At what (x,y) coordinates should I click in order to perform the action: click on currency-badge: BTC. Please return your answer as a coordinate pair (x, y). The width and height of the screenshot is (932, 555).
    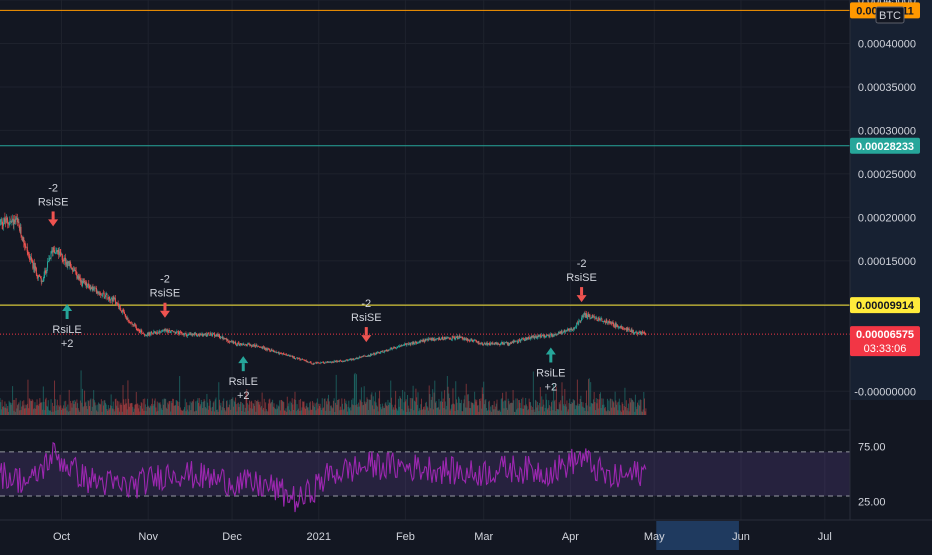
    Looking at the image, I should click on (890, 15).